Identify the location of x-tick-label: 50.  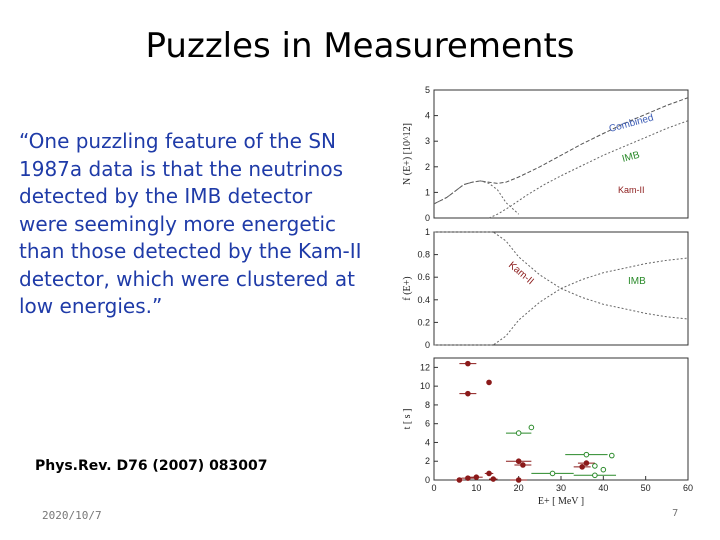
(646, 488).